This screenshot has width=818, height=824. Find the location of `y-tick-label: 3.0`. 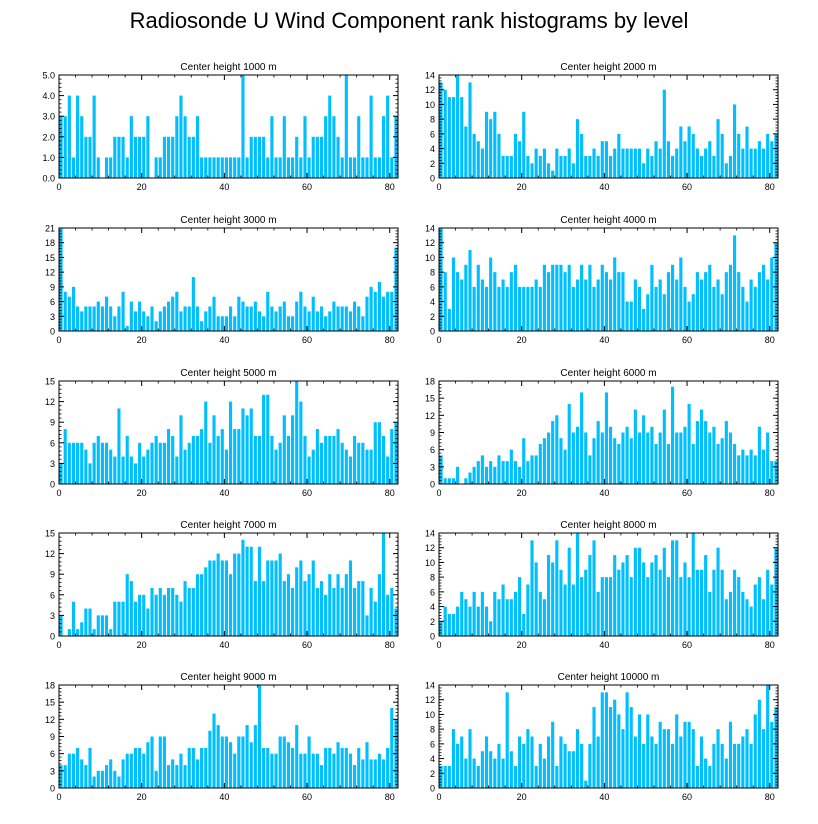

y-tick-label: 3.0 is located at coordinates (48, 117).